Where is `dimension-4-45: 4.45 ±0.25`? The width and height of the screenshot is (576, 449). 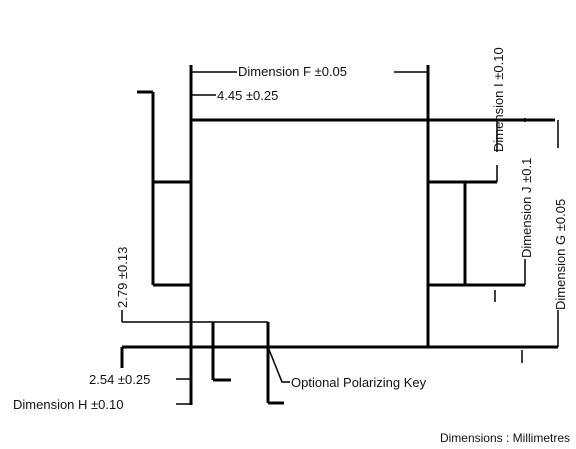 dimension-4-45: 4.45 ±0.25 is located at coordinates (234, 95).